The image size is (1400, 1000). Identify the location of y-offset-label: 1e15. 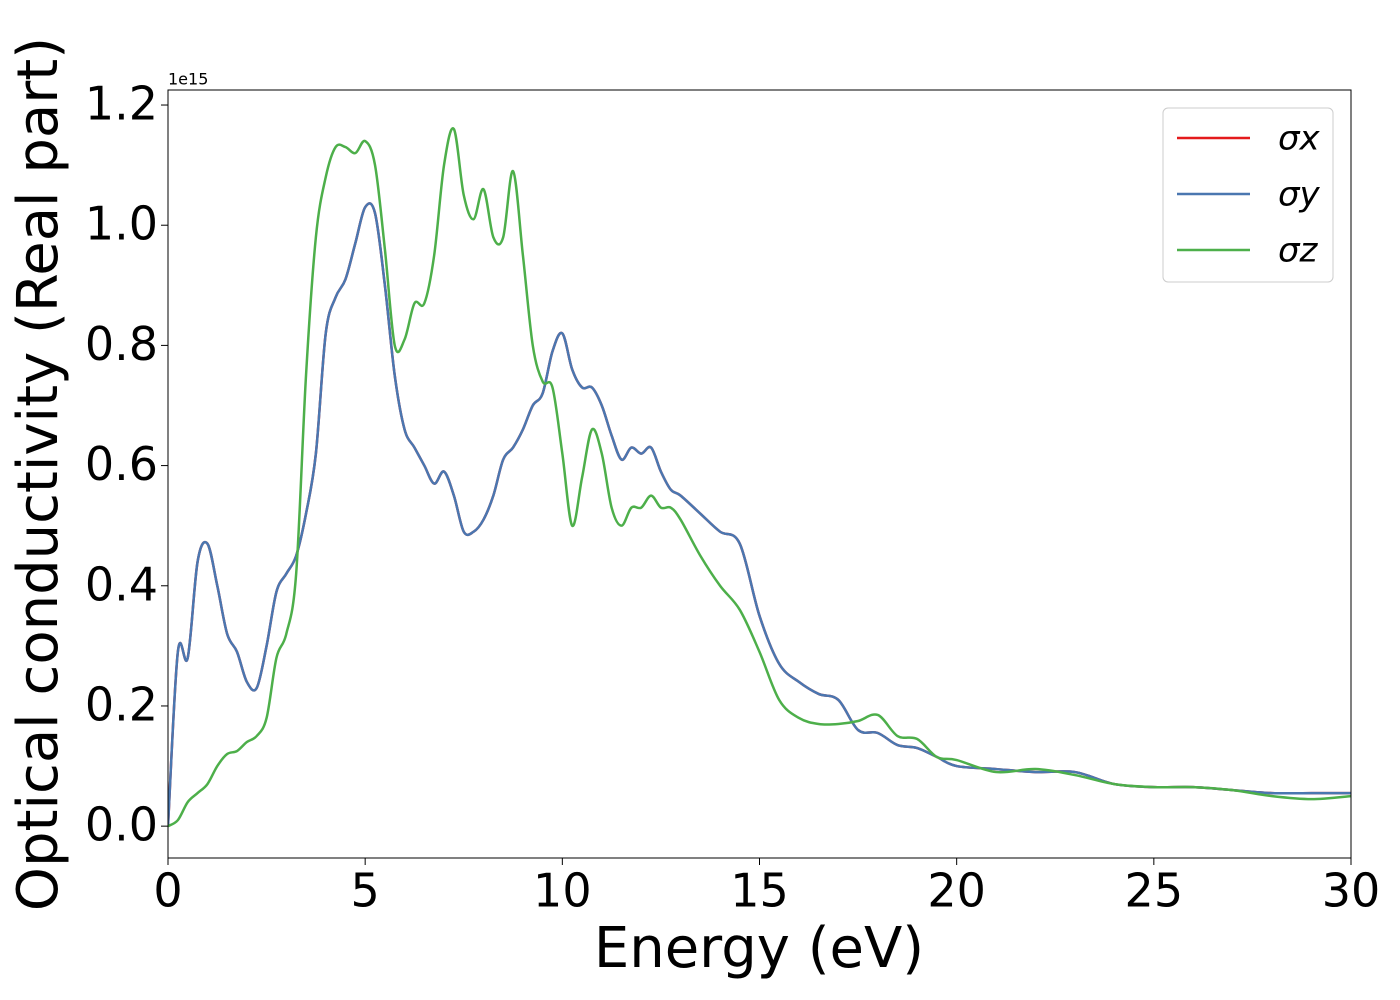
(188, 79).